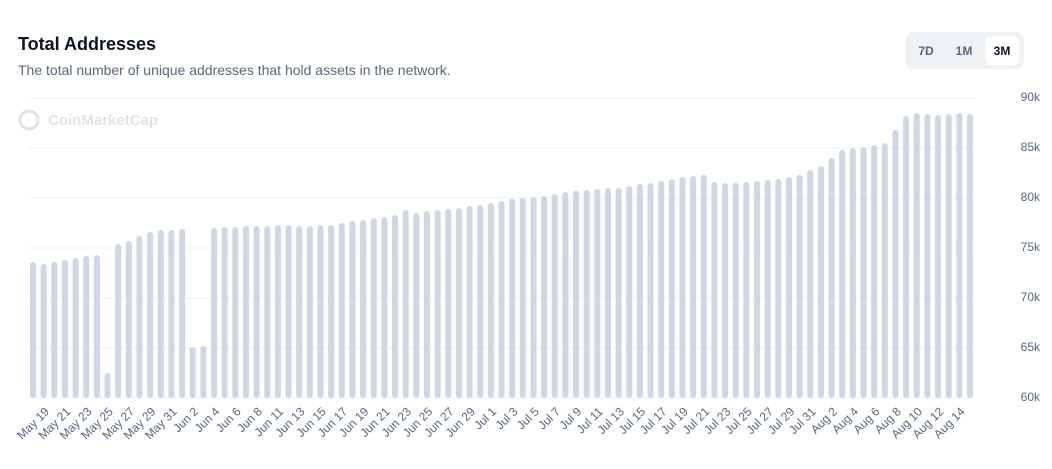  I want to click on range-tab: 3M, so click(1002, 50).